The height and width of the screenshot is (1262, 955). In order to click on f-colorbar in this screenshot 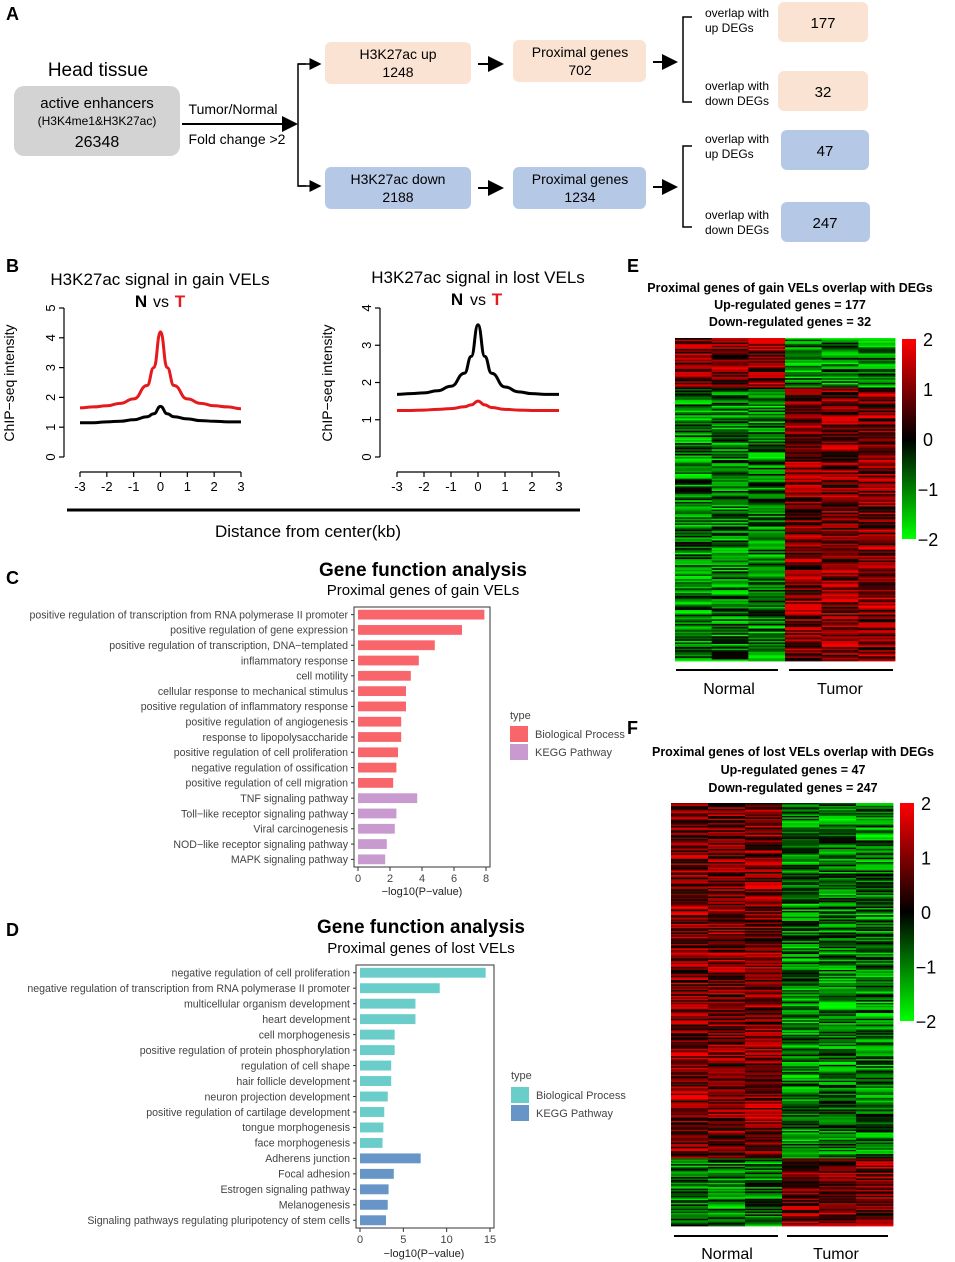, I will do `click(907, 912)`.